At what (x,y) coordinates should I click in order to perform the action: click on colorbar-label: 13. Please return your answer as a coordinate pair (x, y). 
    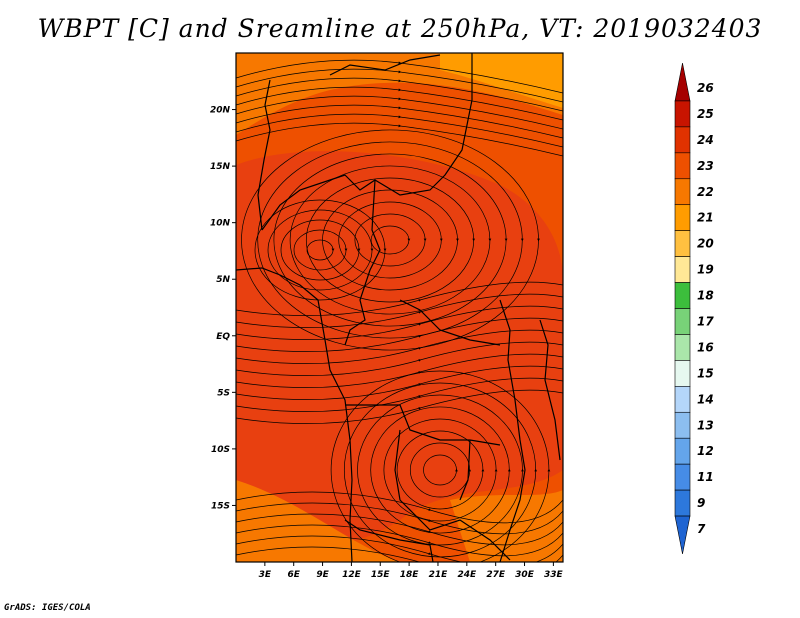
    Looking at the image, I should click on (705, 425).